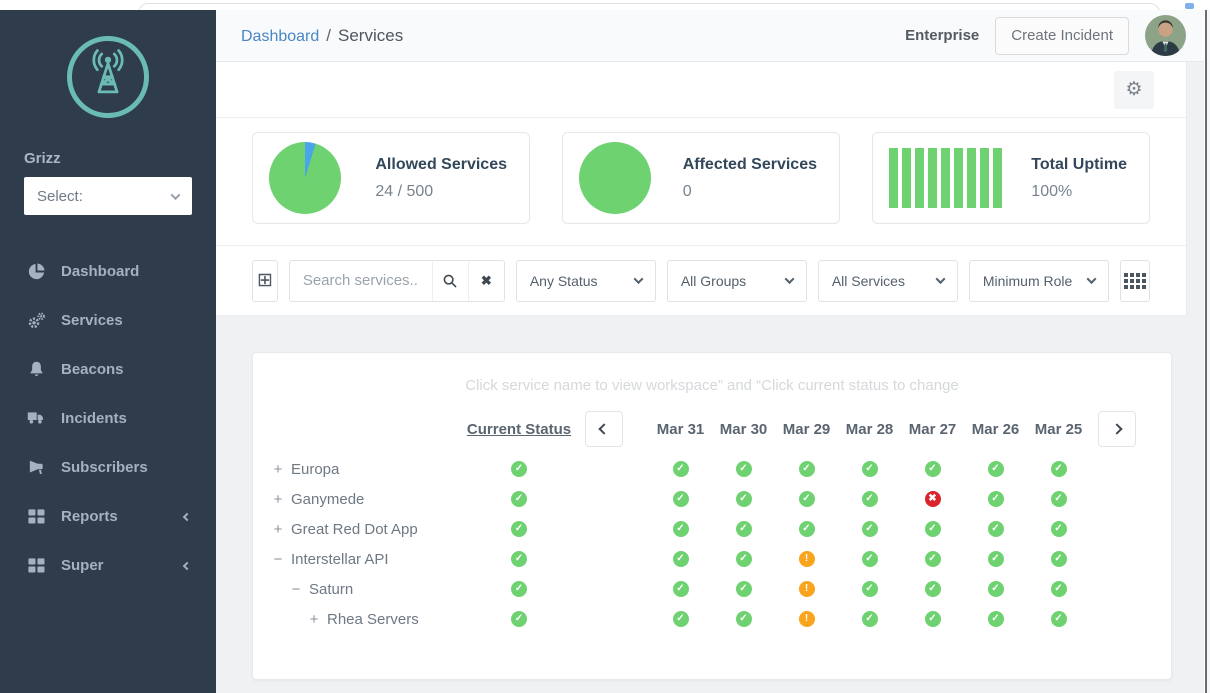 The width and height of the screenshot is (1210, 693). What do you see at coordinates (485, 280) in the screenshot?
I see `clear-search-icon: ✖` at bounding box center [485, 280].